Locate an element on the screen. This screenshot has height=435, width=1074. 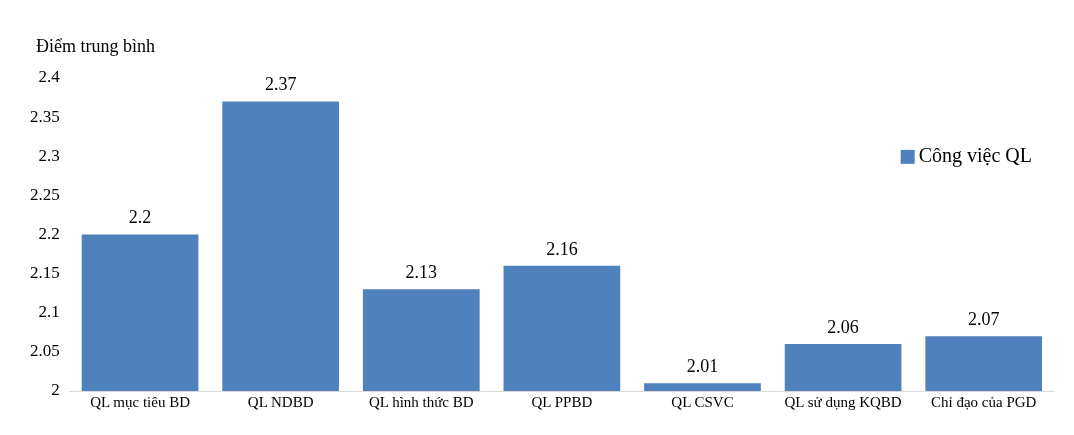
x-tick-label: Chỉ đạo của PGD is located at coordinates (983, 401).